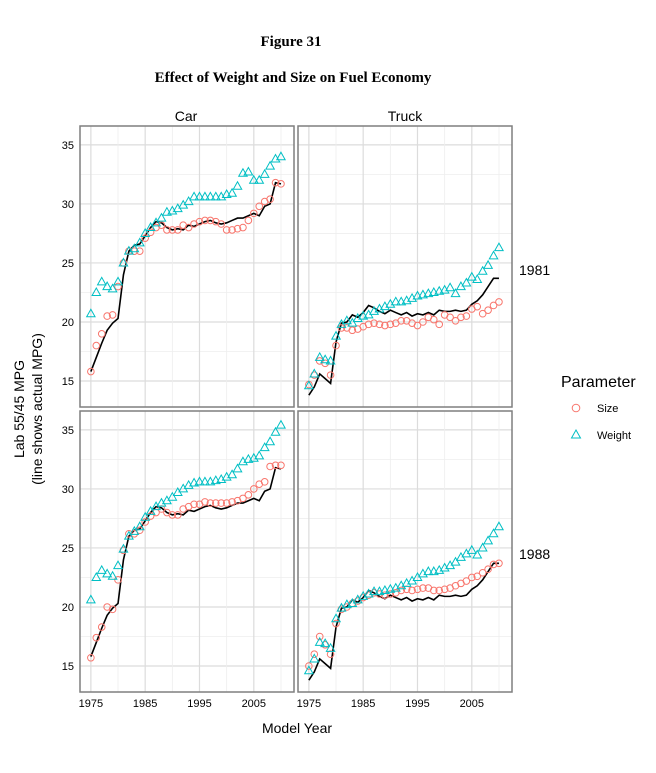  Describe the element at coordinates (68, 323) in the screenshot. I see `y-tick-label: 20` at that location.